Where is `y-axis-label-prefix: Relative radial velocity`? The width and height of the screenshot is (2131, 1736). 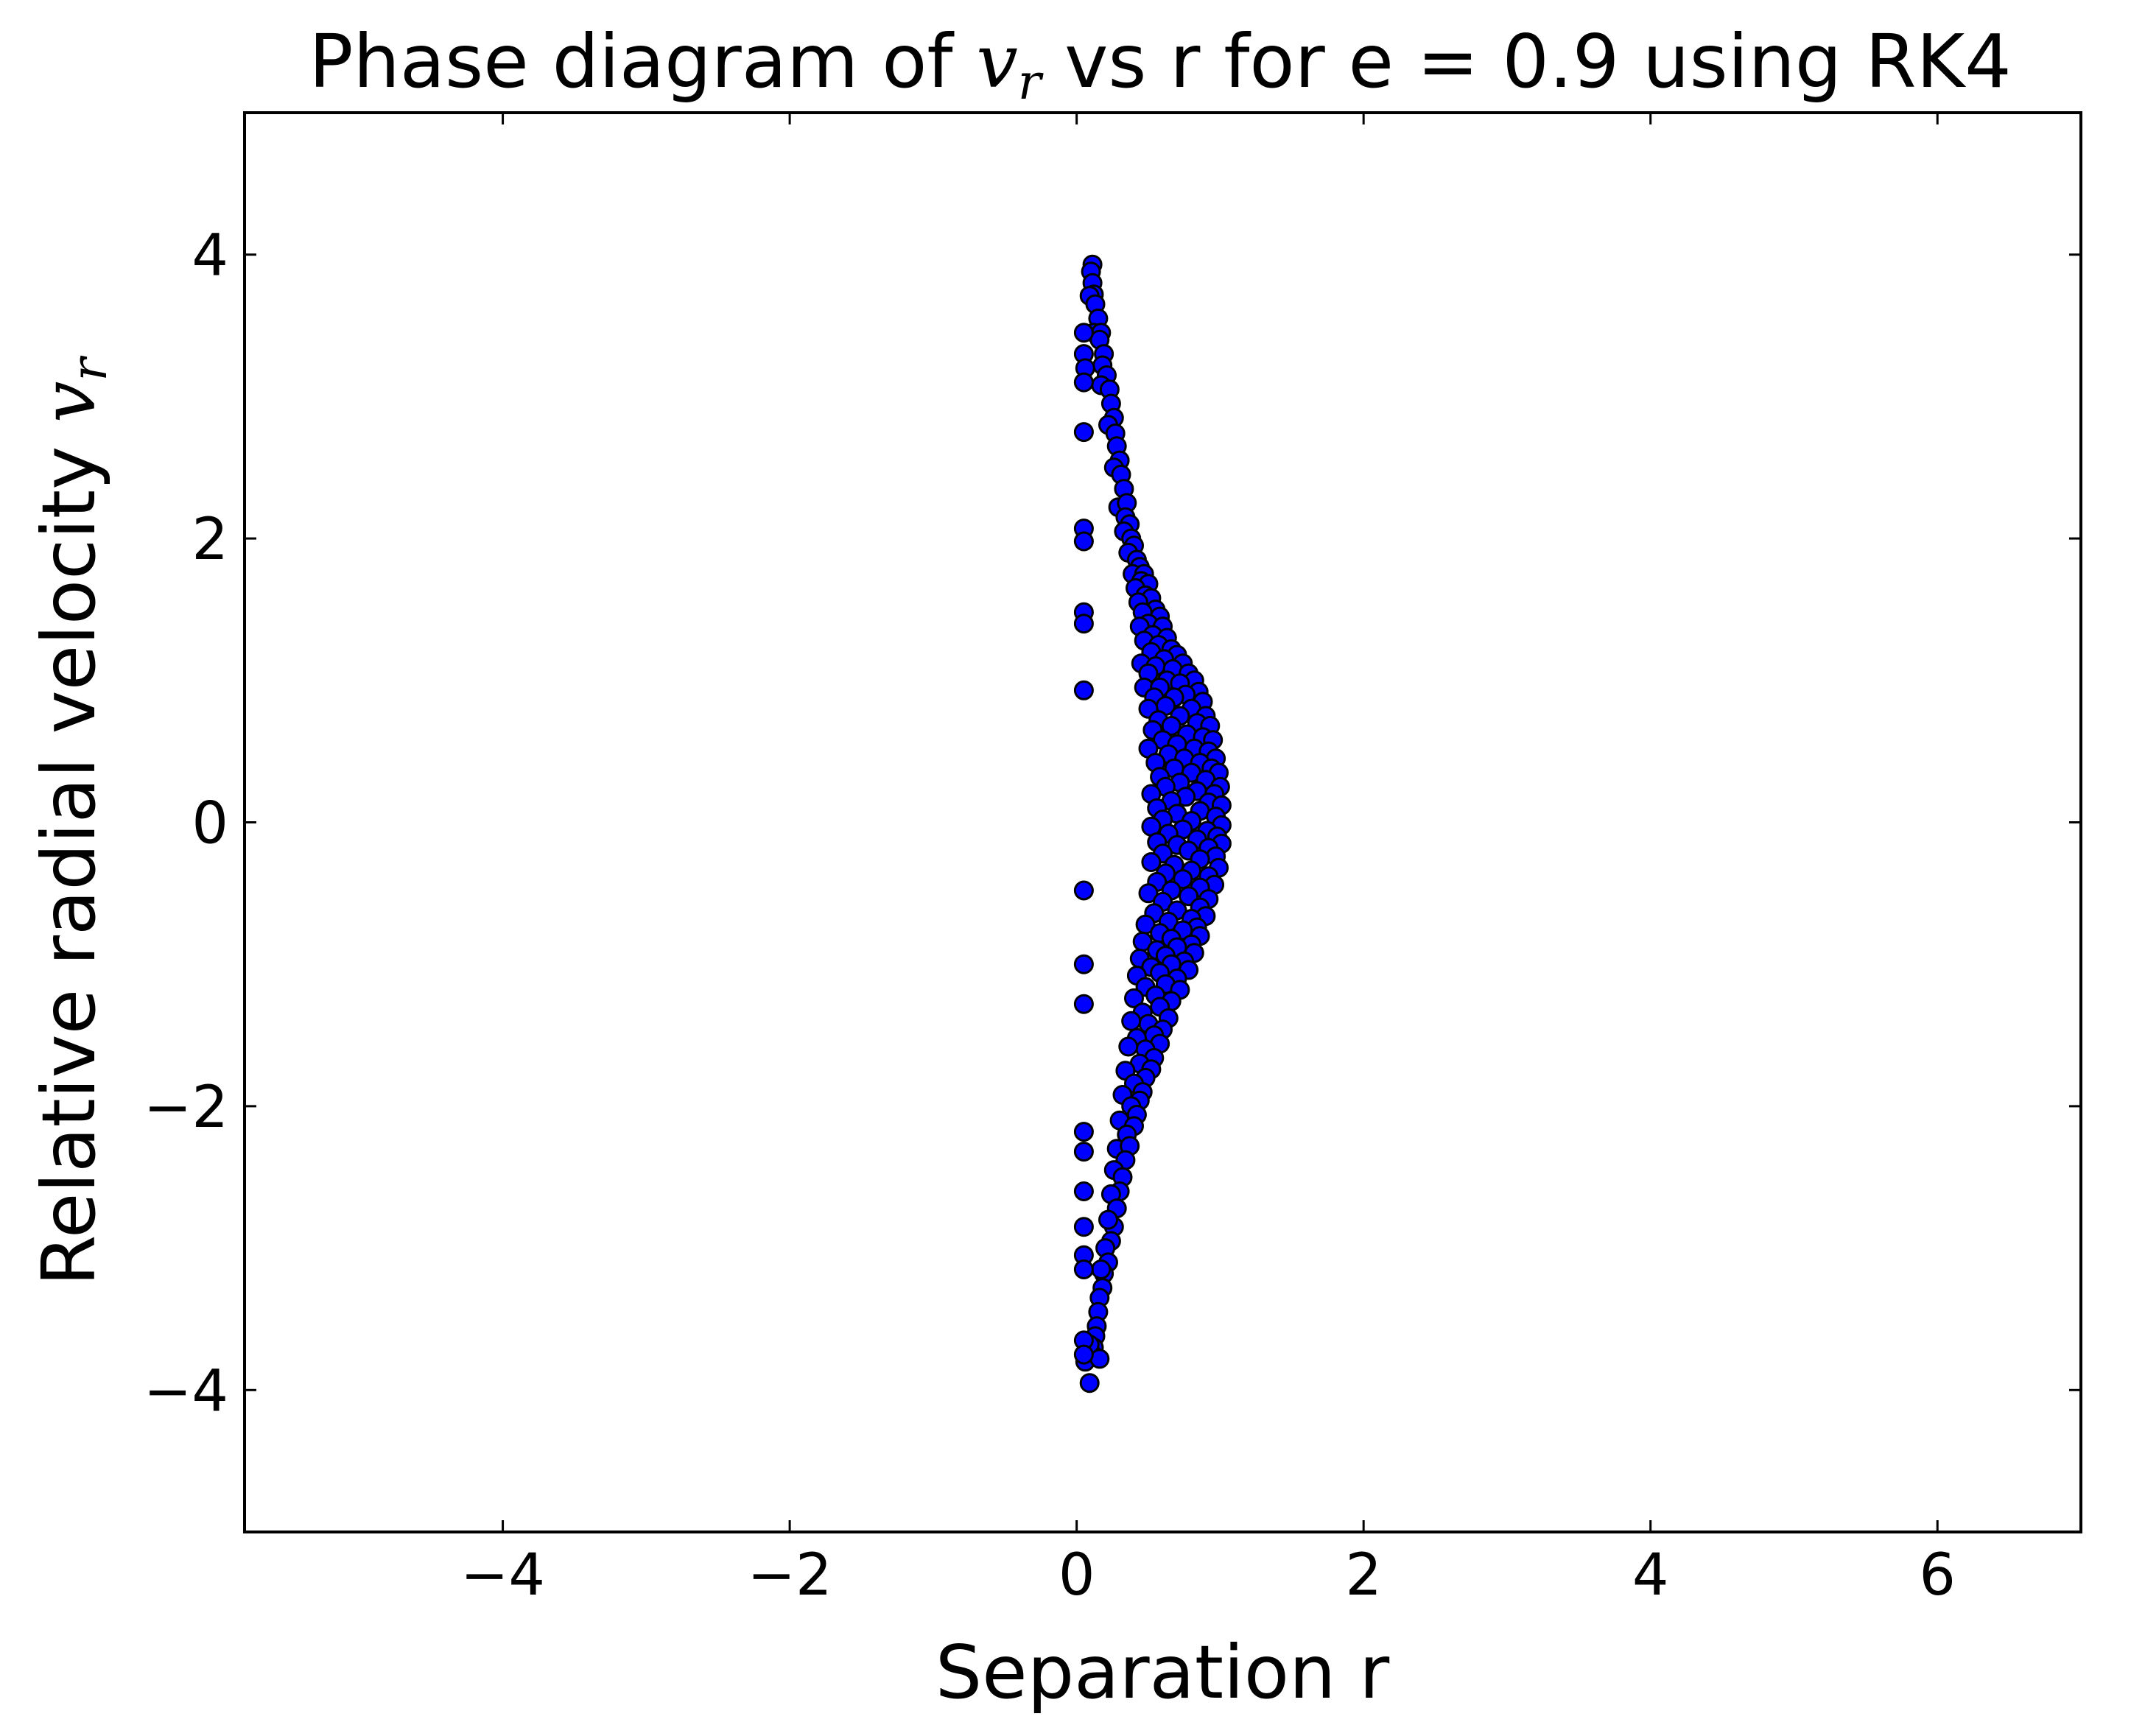
y-axis-label-prefix: Relative radial velocity is located at coordinates (69, 854).